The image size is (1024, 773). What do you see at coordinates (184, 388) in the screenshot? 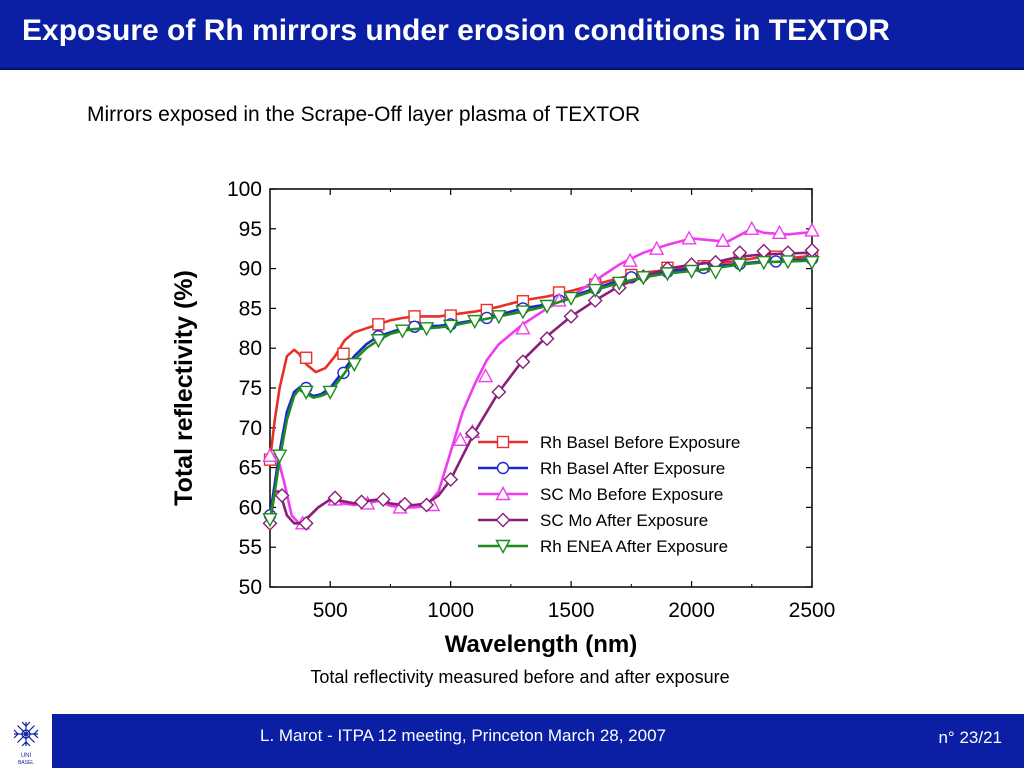
I see `y-axis-label: Total reflectivity (%)` at bounding box center [184, 388].